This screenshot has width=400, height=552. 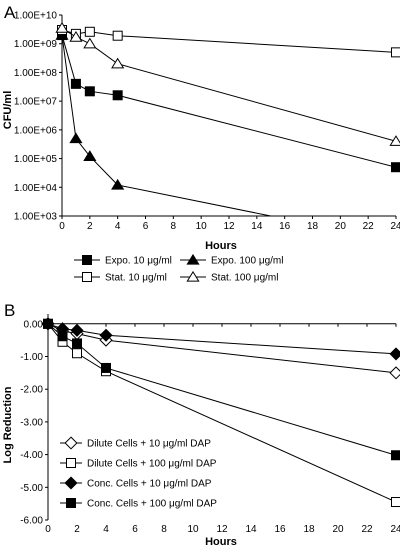 I want to click on y-tick-label: -6.00, so click(x=31, y=521).